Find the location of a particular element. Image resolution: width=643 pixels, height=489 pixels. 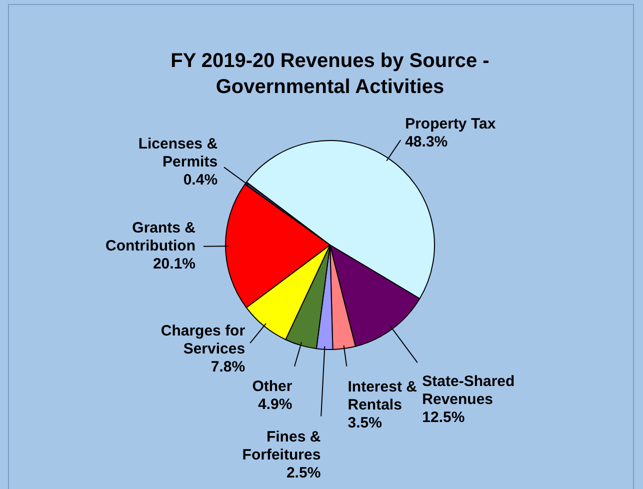

chart-title: FY 2019-20 Revenues by Source - Governmental Activities is located at coordinates (330, 74).